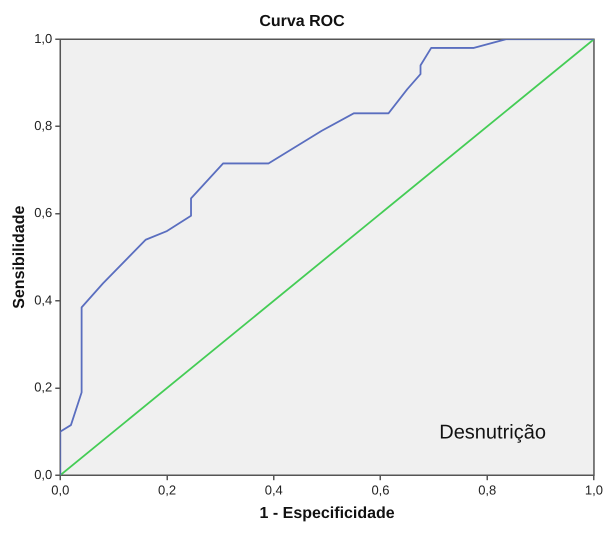  I want to click on y-tick-label: 1,0, so click(43, 38).